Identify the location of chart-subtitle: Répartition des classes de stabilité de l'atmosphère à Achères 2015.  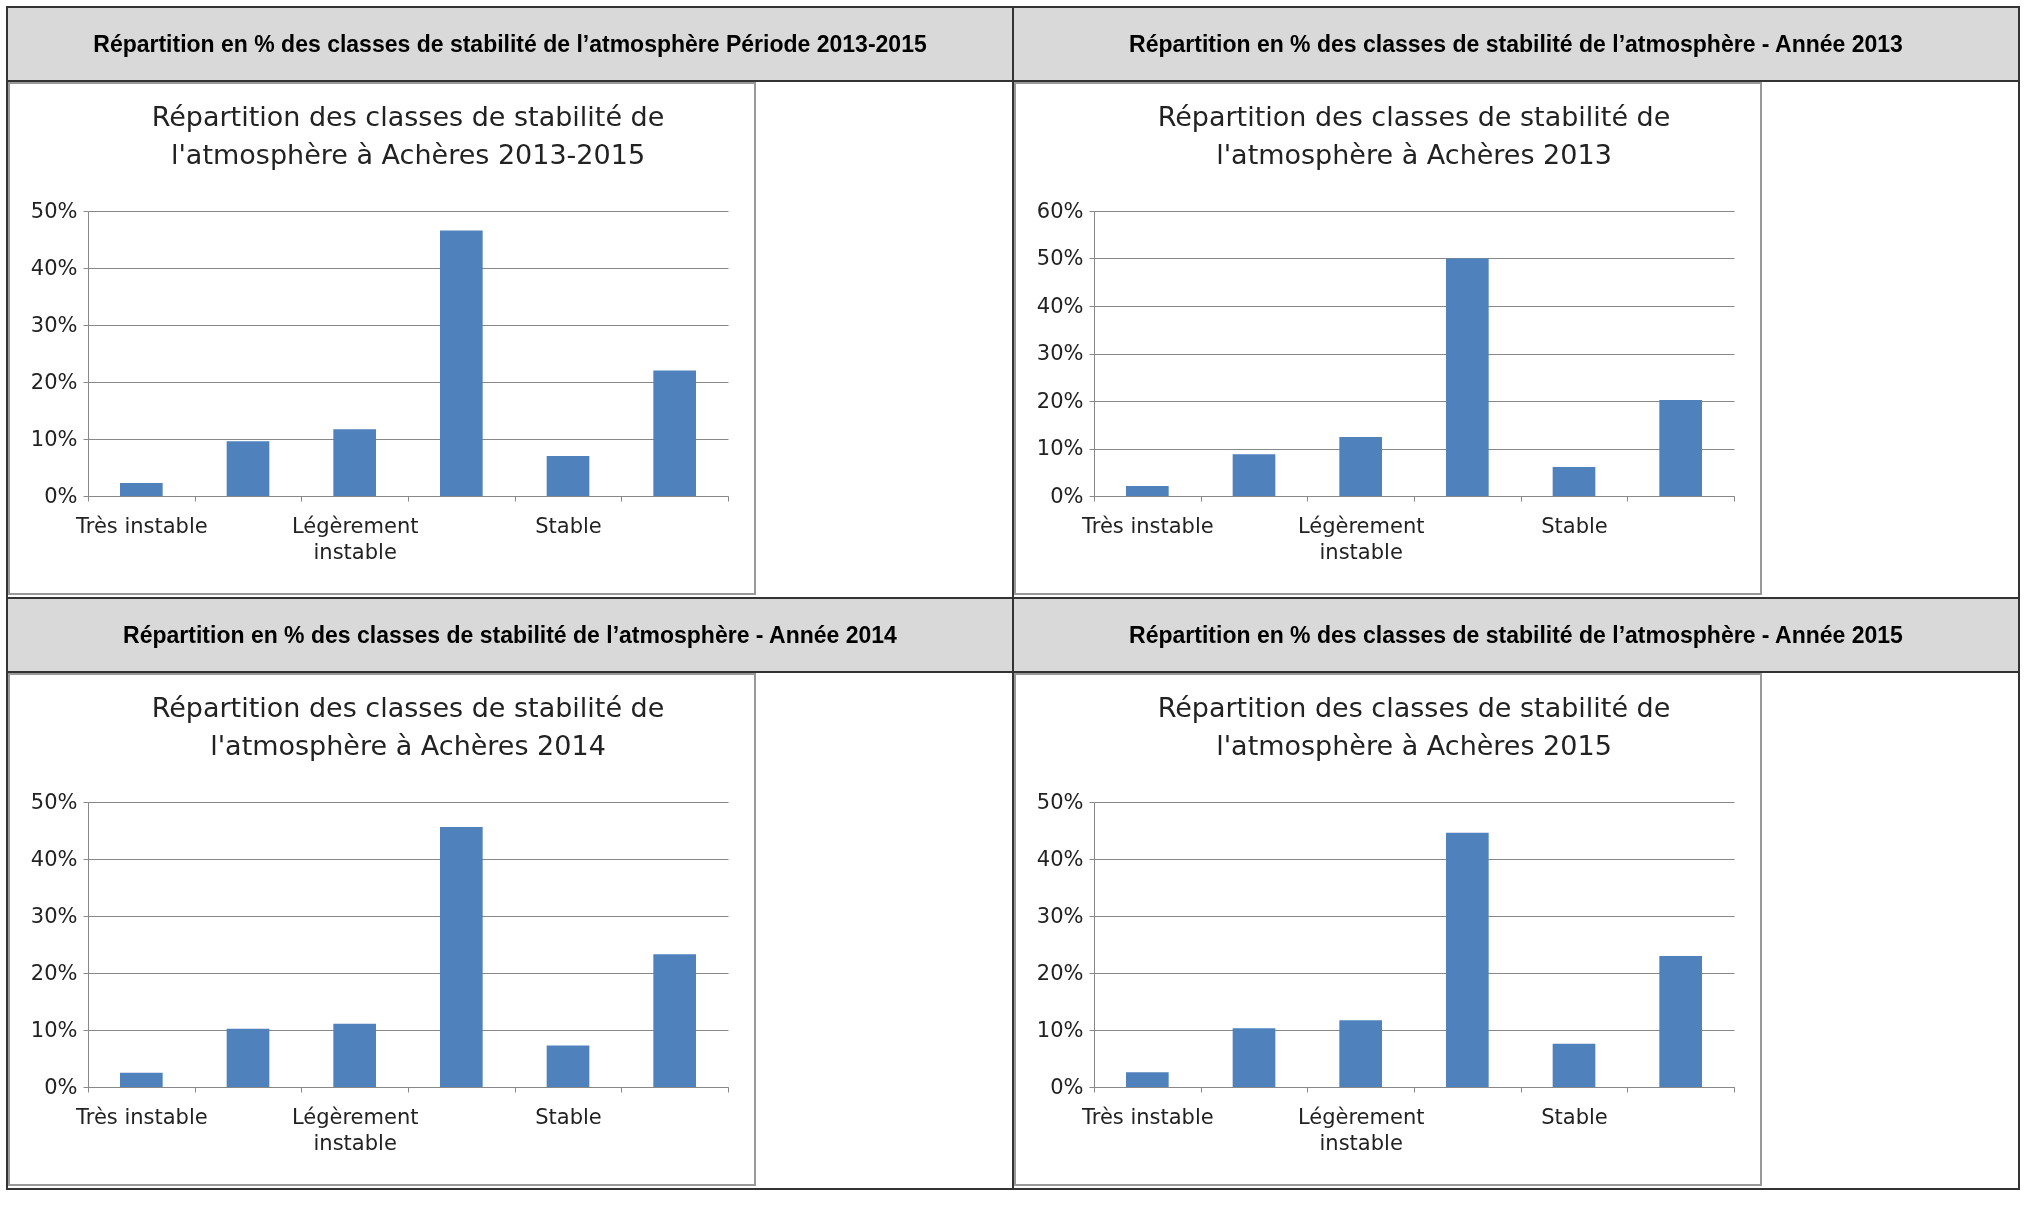
(1414, 726).